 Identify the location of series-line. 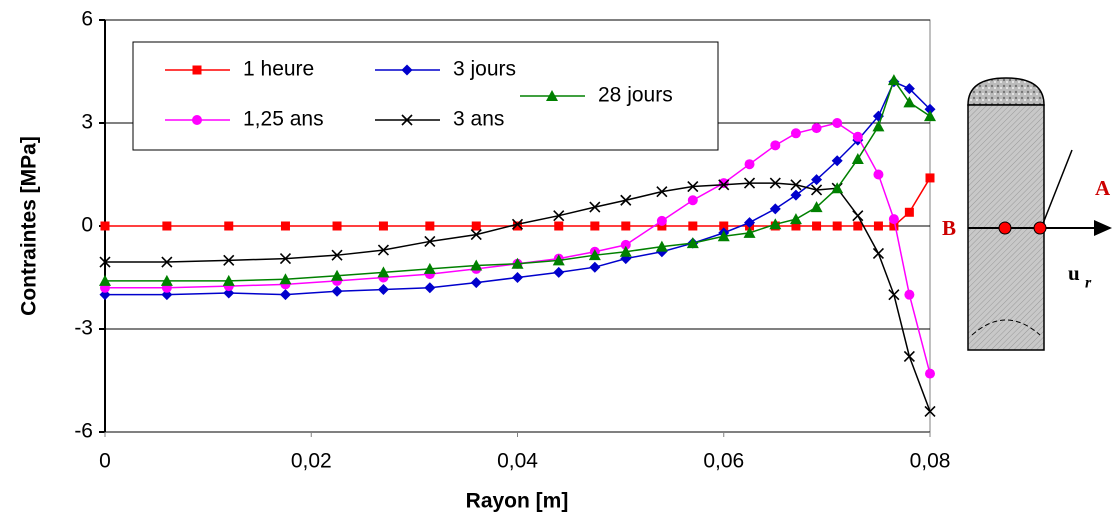
(518, 202).